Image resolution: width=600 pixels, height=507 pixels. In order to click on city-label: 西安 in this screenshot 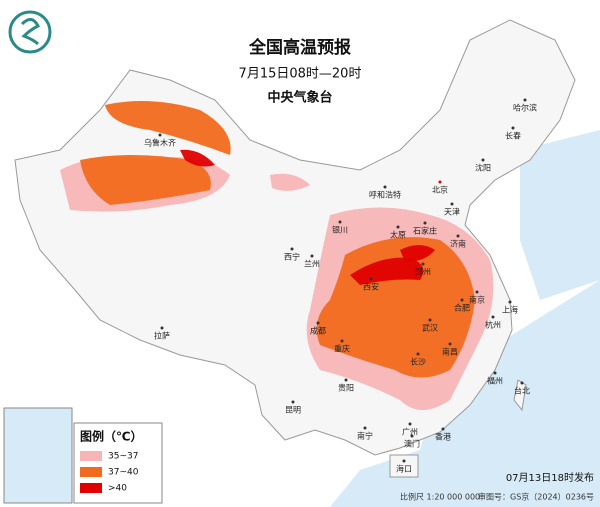, I will do `click(371, 287)`.